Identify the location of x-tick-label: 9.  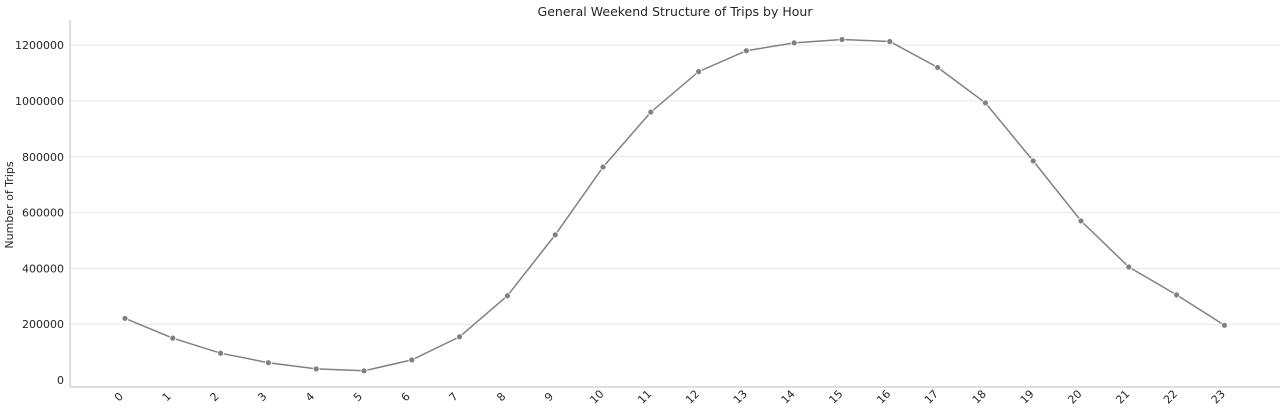
(549, 397).